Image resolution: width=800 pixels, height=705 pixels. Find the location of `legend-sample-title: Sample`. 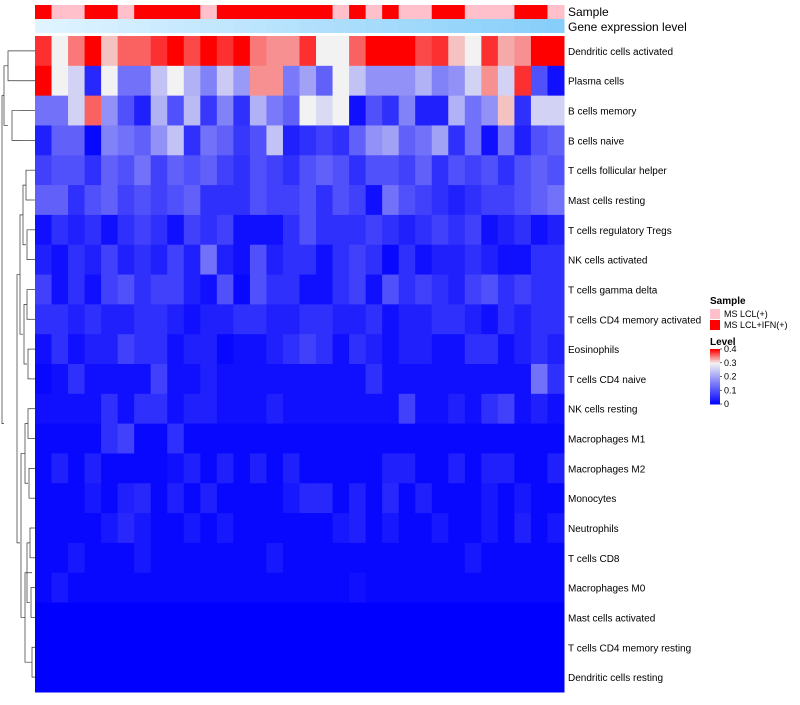

legend-sample-title: Sample is located at coordinates (728, 301).